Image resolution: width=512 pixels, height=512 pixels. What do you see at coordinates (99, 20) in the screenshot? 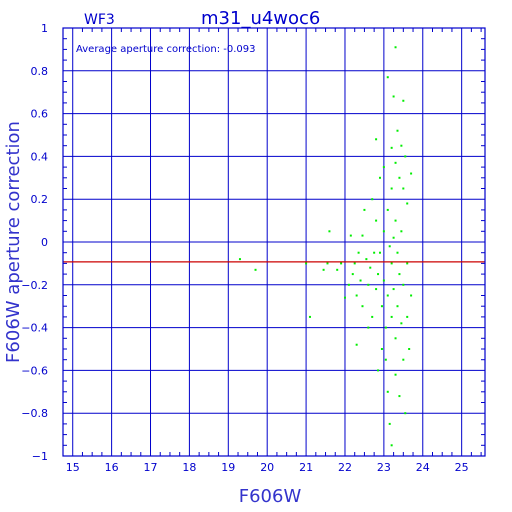
I see `camera-label: WF3` at bounding box center [99, 20].